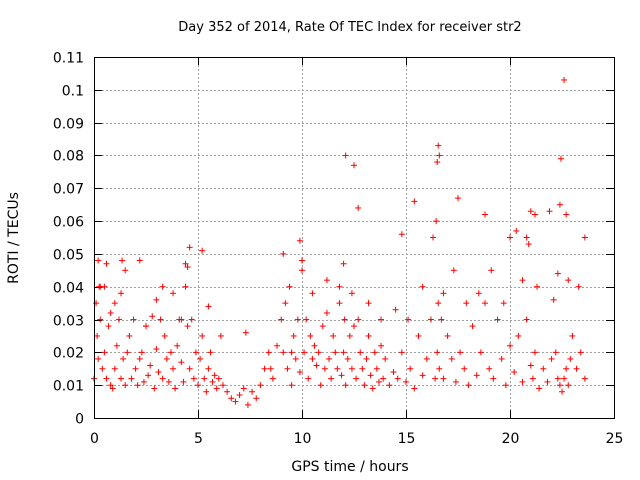  Describe the element at coordinates (68, 387) in the screenshot. I see `y-tick-label: 0.01` at that location.